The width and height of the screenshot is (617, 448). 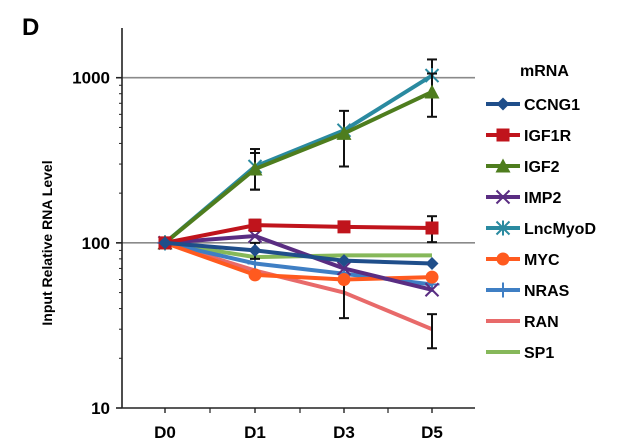 I want to click on legend-marker-igf2, so click(x=503, y=165).